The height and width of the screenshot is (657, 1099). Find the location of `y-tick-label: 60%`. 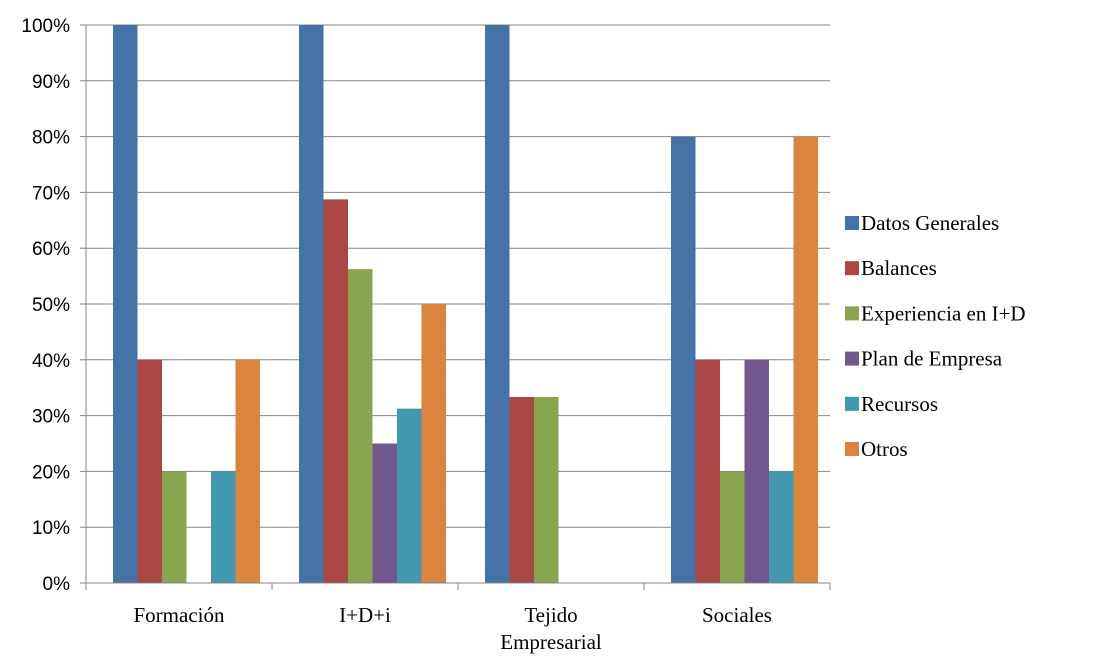

y-tick-label: 60% is located at coordinates (51, 249).